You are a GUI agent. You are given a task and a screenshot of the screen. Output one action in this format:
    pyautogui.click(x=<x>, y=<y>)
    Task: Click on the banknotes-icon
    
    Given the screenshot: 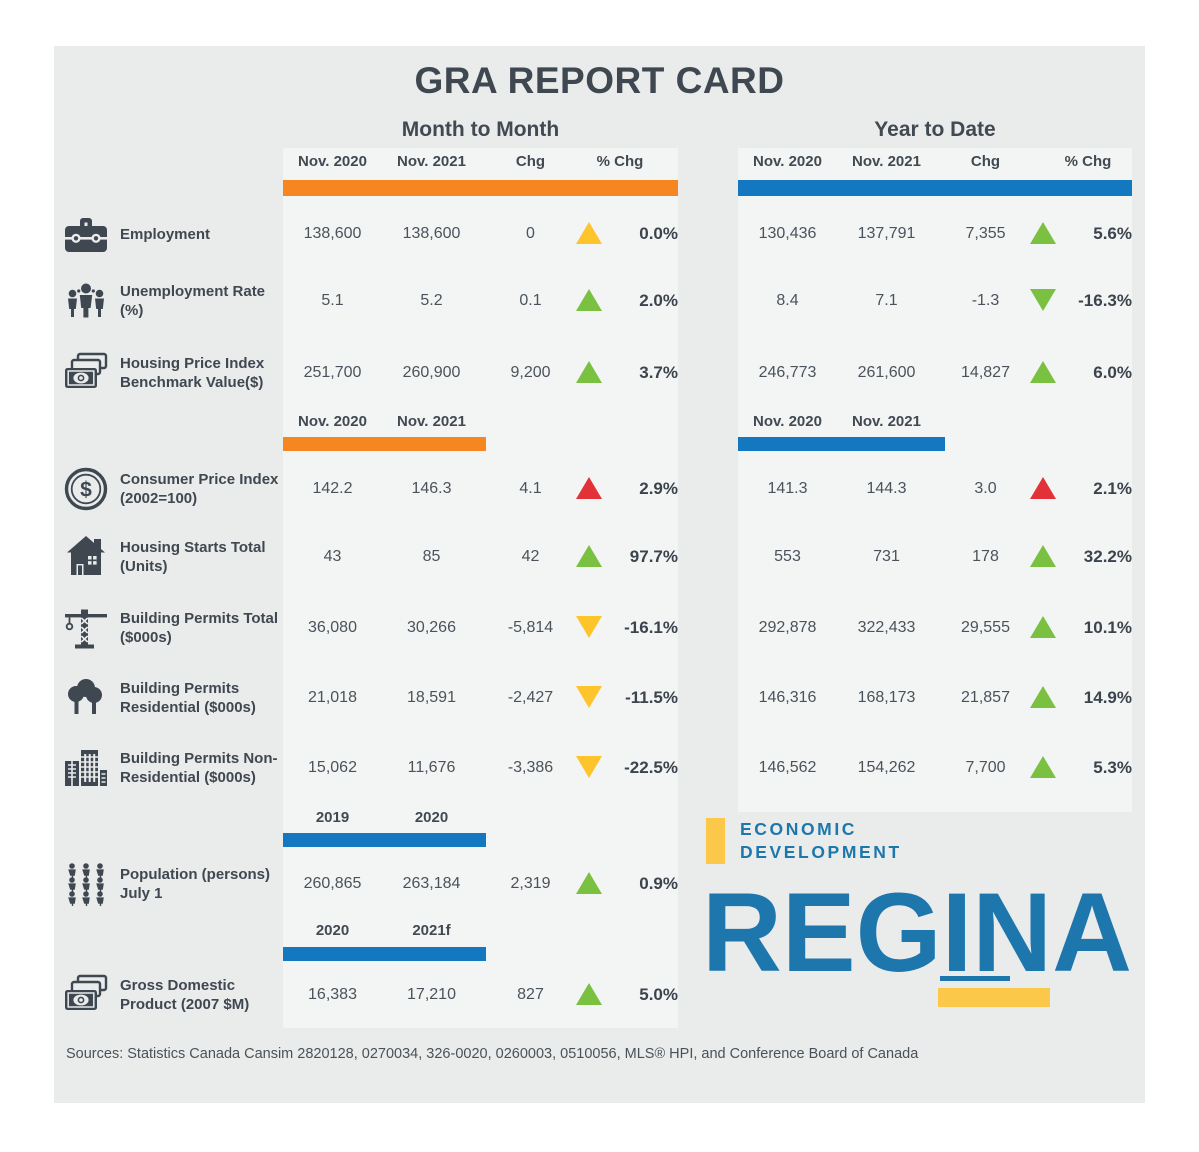 What is the action you would take?
    pyautogui.click(x=86, y=373)
    